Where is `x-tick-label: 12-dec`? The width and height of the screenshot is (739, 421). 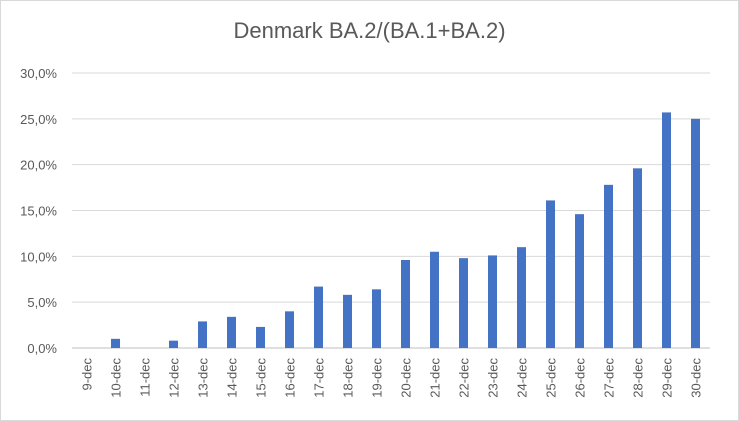 x-tick-label: 12-dec is located at coordinates (174, 378).